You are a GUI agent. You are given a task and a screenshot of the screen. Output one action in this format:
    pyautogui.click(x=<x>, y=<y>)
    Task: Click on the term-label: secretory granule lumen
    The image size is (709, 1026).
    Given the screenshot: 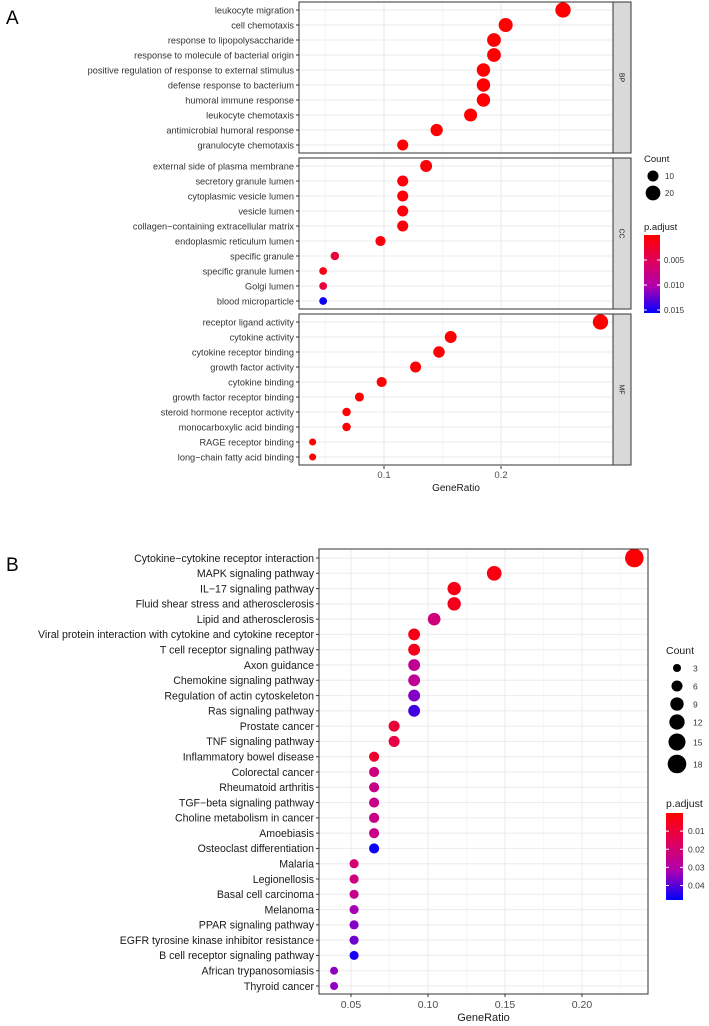 What is the action you would take?
    pyautogui.click(x=244, y=181)
    